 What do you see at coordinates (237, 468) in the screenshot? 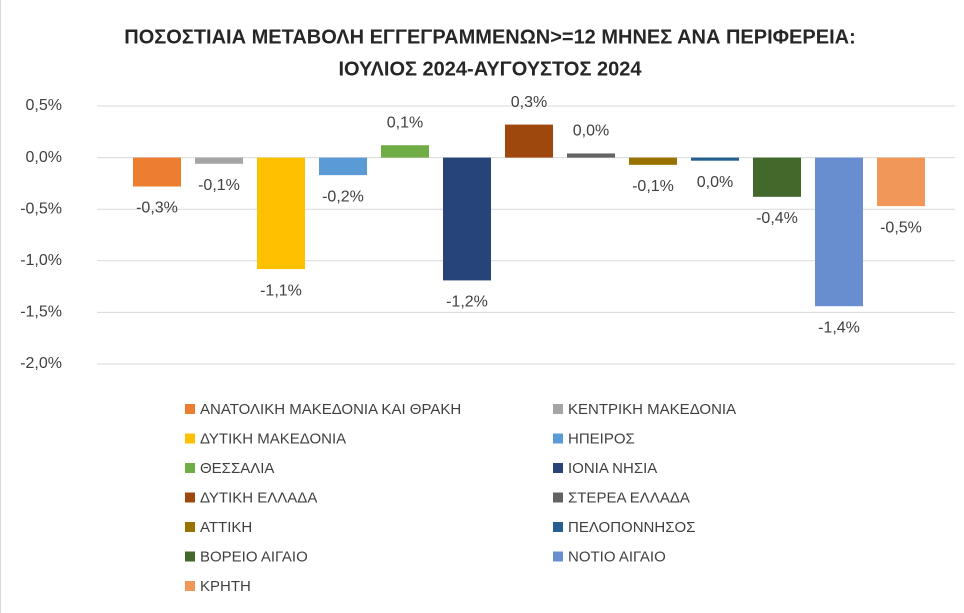
I see `legend-label: ΘΕΣΣΑΛΙΑ` at bounding box center [237, 468].